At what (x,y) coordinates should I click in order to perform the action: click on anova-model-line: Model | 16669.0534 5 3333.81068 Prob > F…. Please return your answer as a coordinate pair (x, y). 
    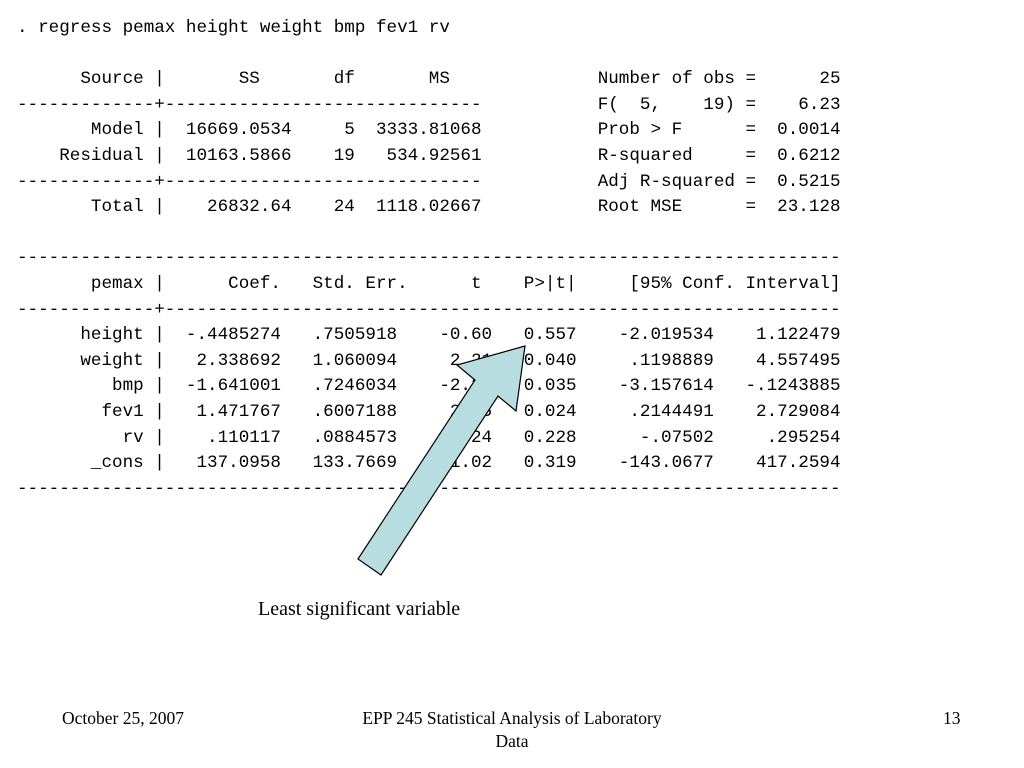
    Looking at the image, I should click on (429, 130).